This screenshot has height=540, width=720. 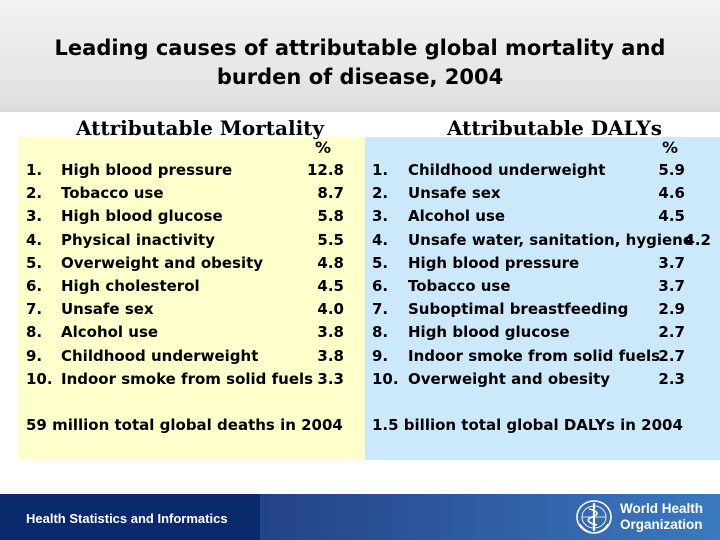 I want to click on list-item: 7. Suboptimal breastfeeding 2.9, so click(x=541, y=309).